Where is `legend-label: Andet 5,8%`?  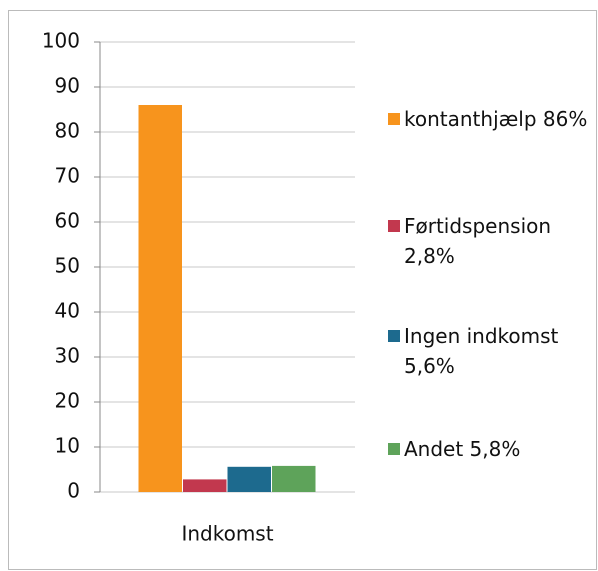
legend-label: Andet 5,8% is located at coordinates (462, 449).